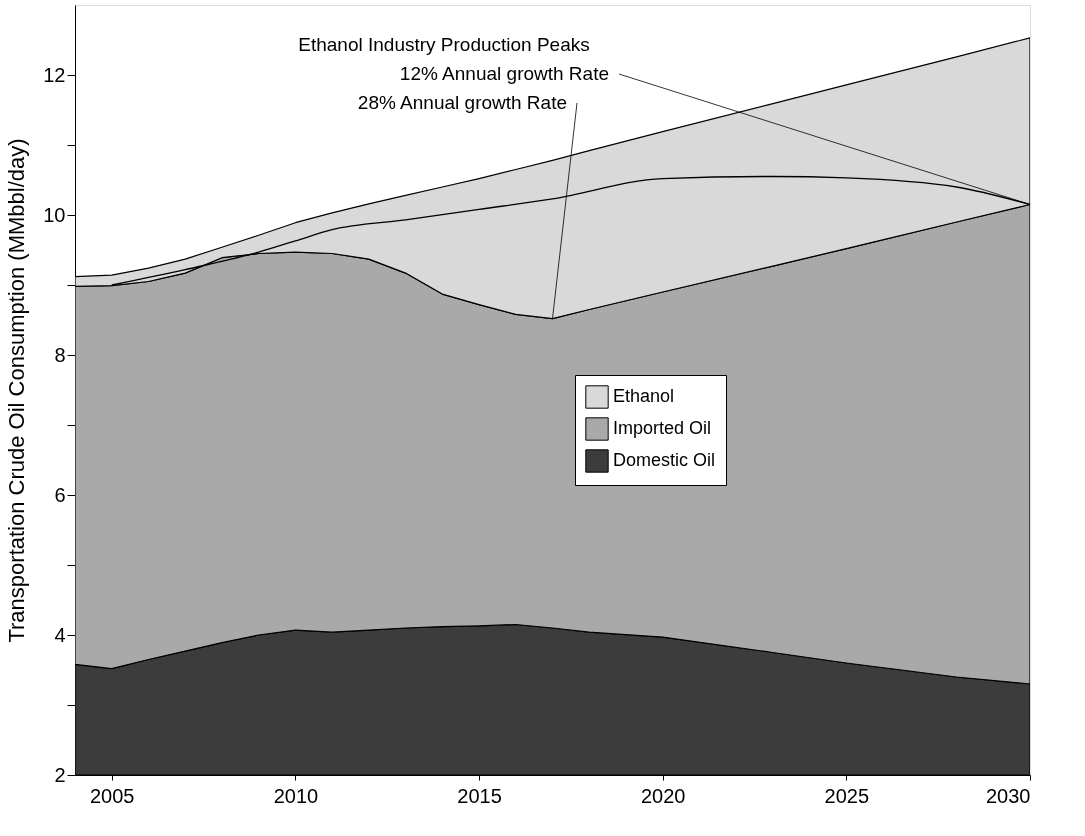 This screenshot has width=1085, height=836. What do you see at coordinates (296, 795) in the screenshot?
I see `x-tick-label: 2010` at bounding box center [296, 795].